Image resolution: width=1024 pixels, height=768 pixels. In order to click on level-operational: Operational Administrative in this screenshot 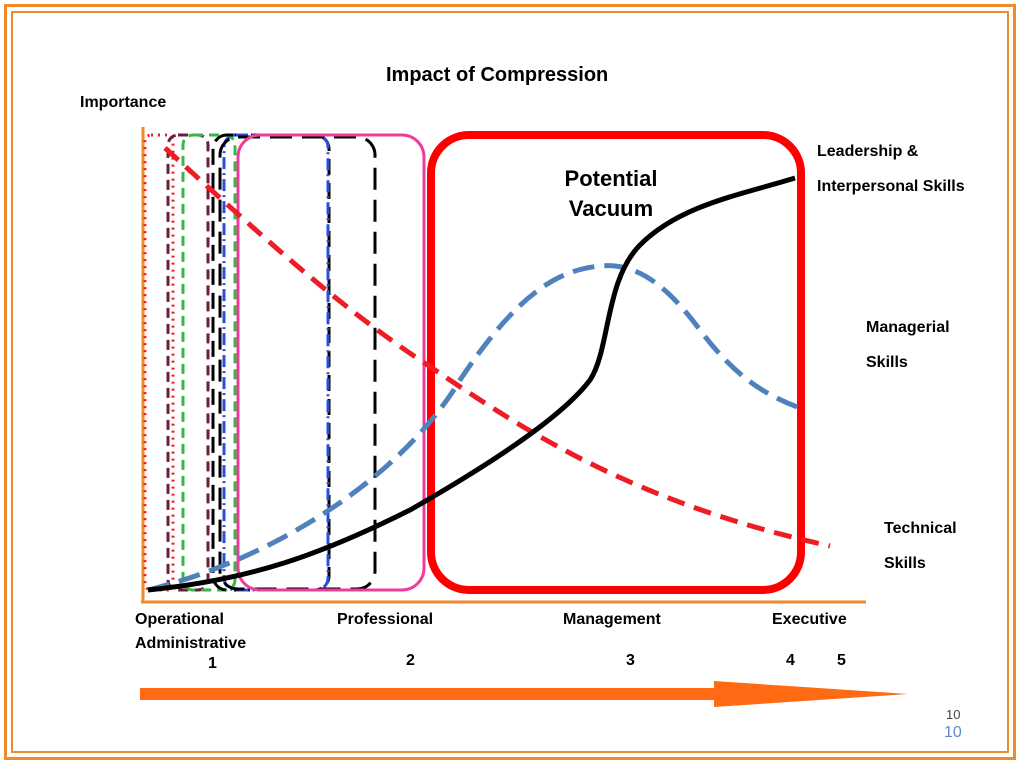, I will do `click(190, 632)`.